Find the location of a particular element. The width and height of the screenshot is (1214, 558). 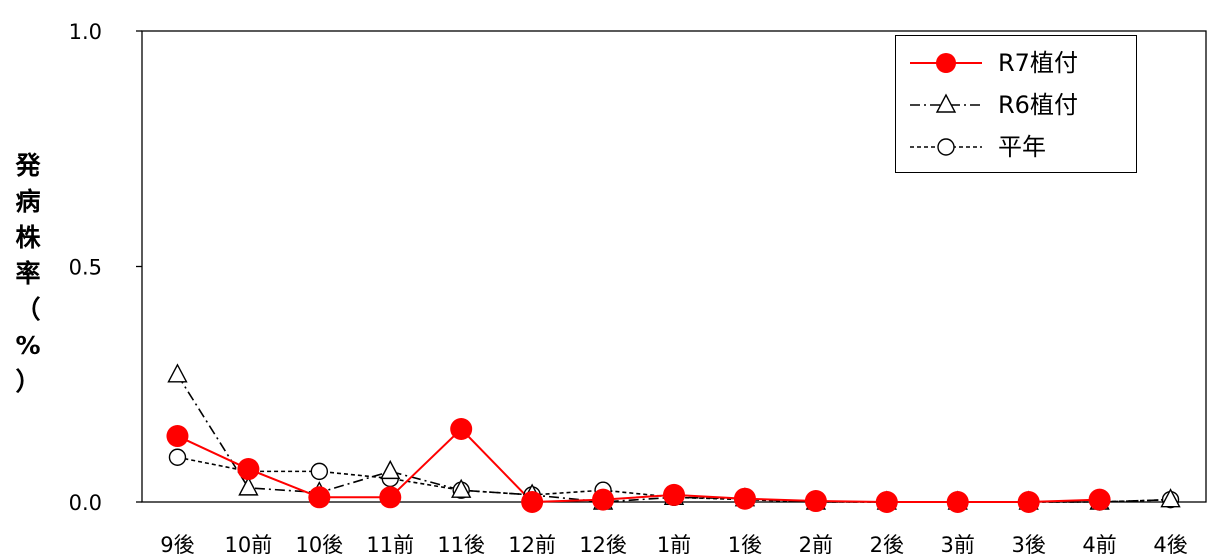

legend-label-r7: R7植付 is located at coordinates (1038, 63).